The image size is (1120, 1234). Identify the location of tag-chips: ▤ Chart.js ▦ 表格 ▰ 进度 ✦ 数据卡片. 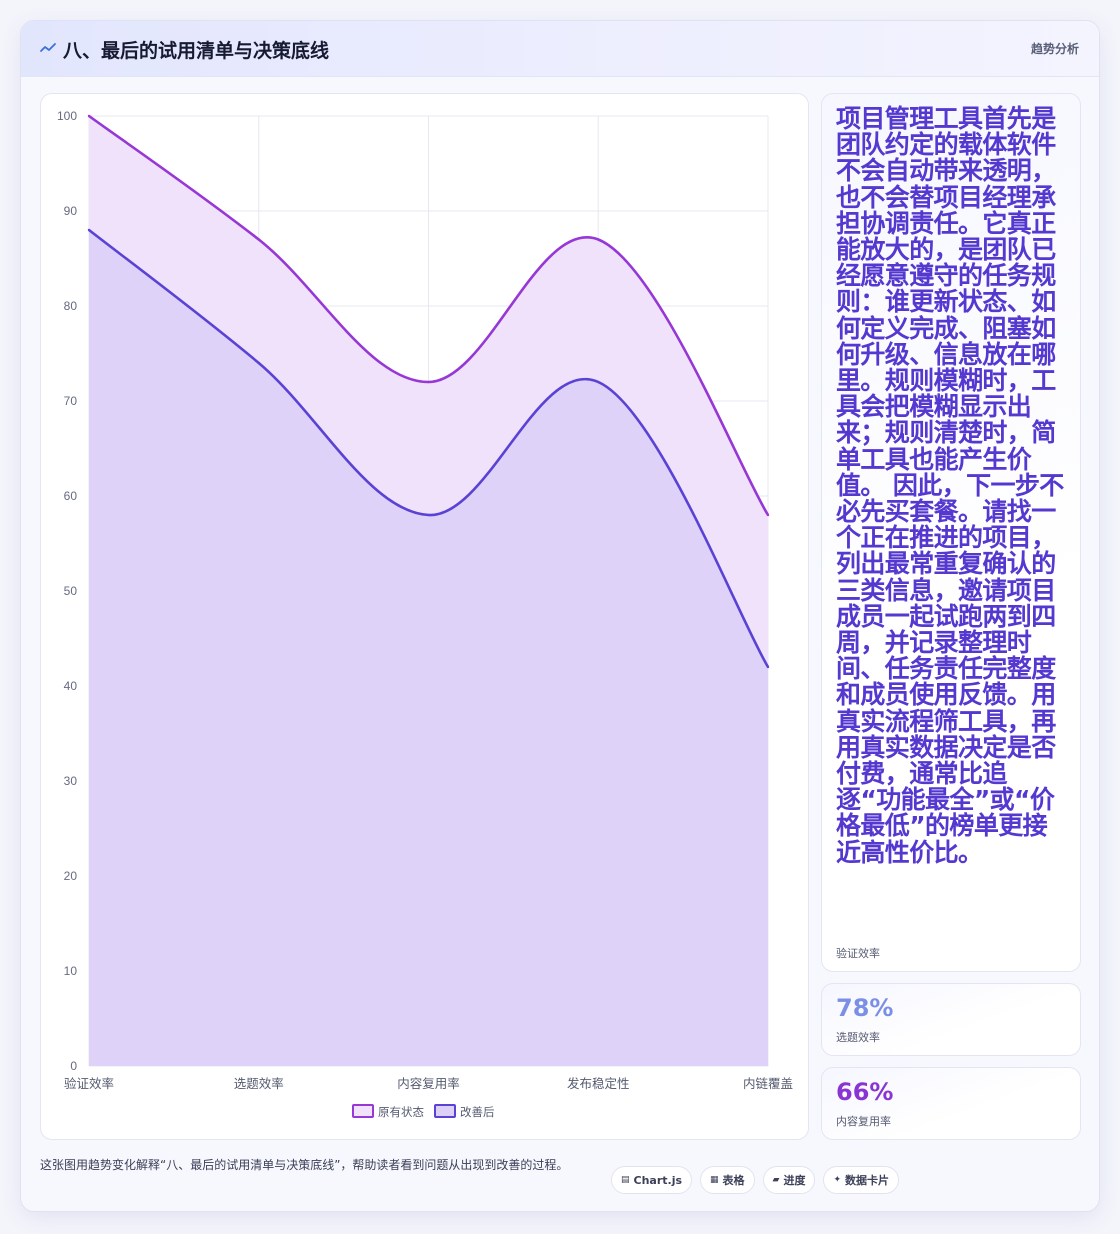
(754, 1180).